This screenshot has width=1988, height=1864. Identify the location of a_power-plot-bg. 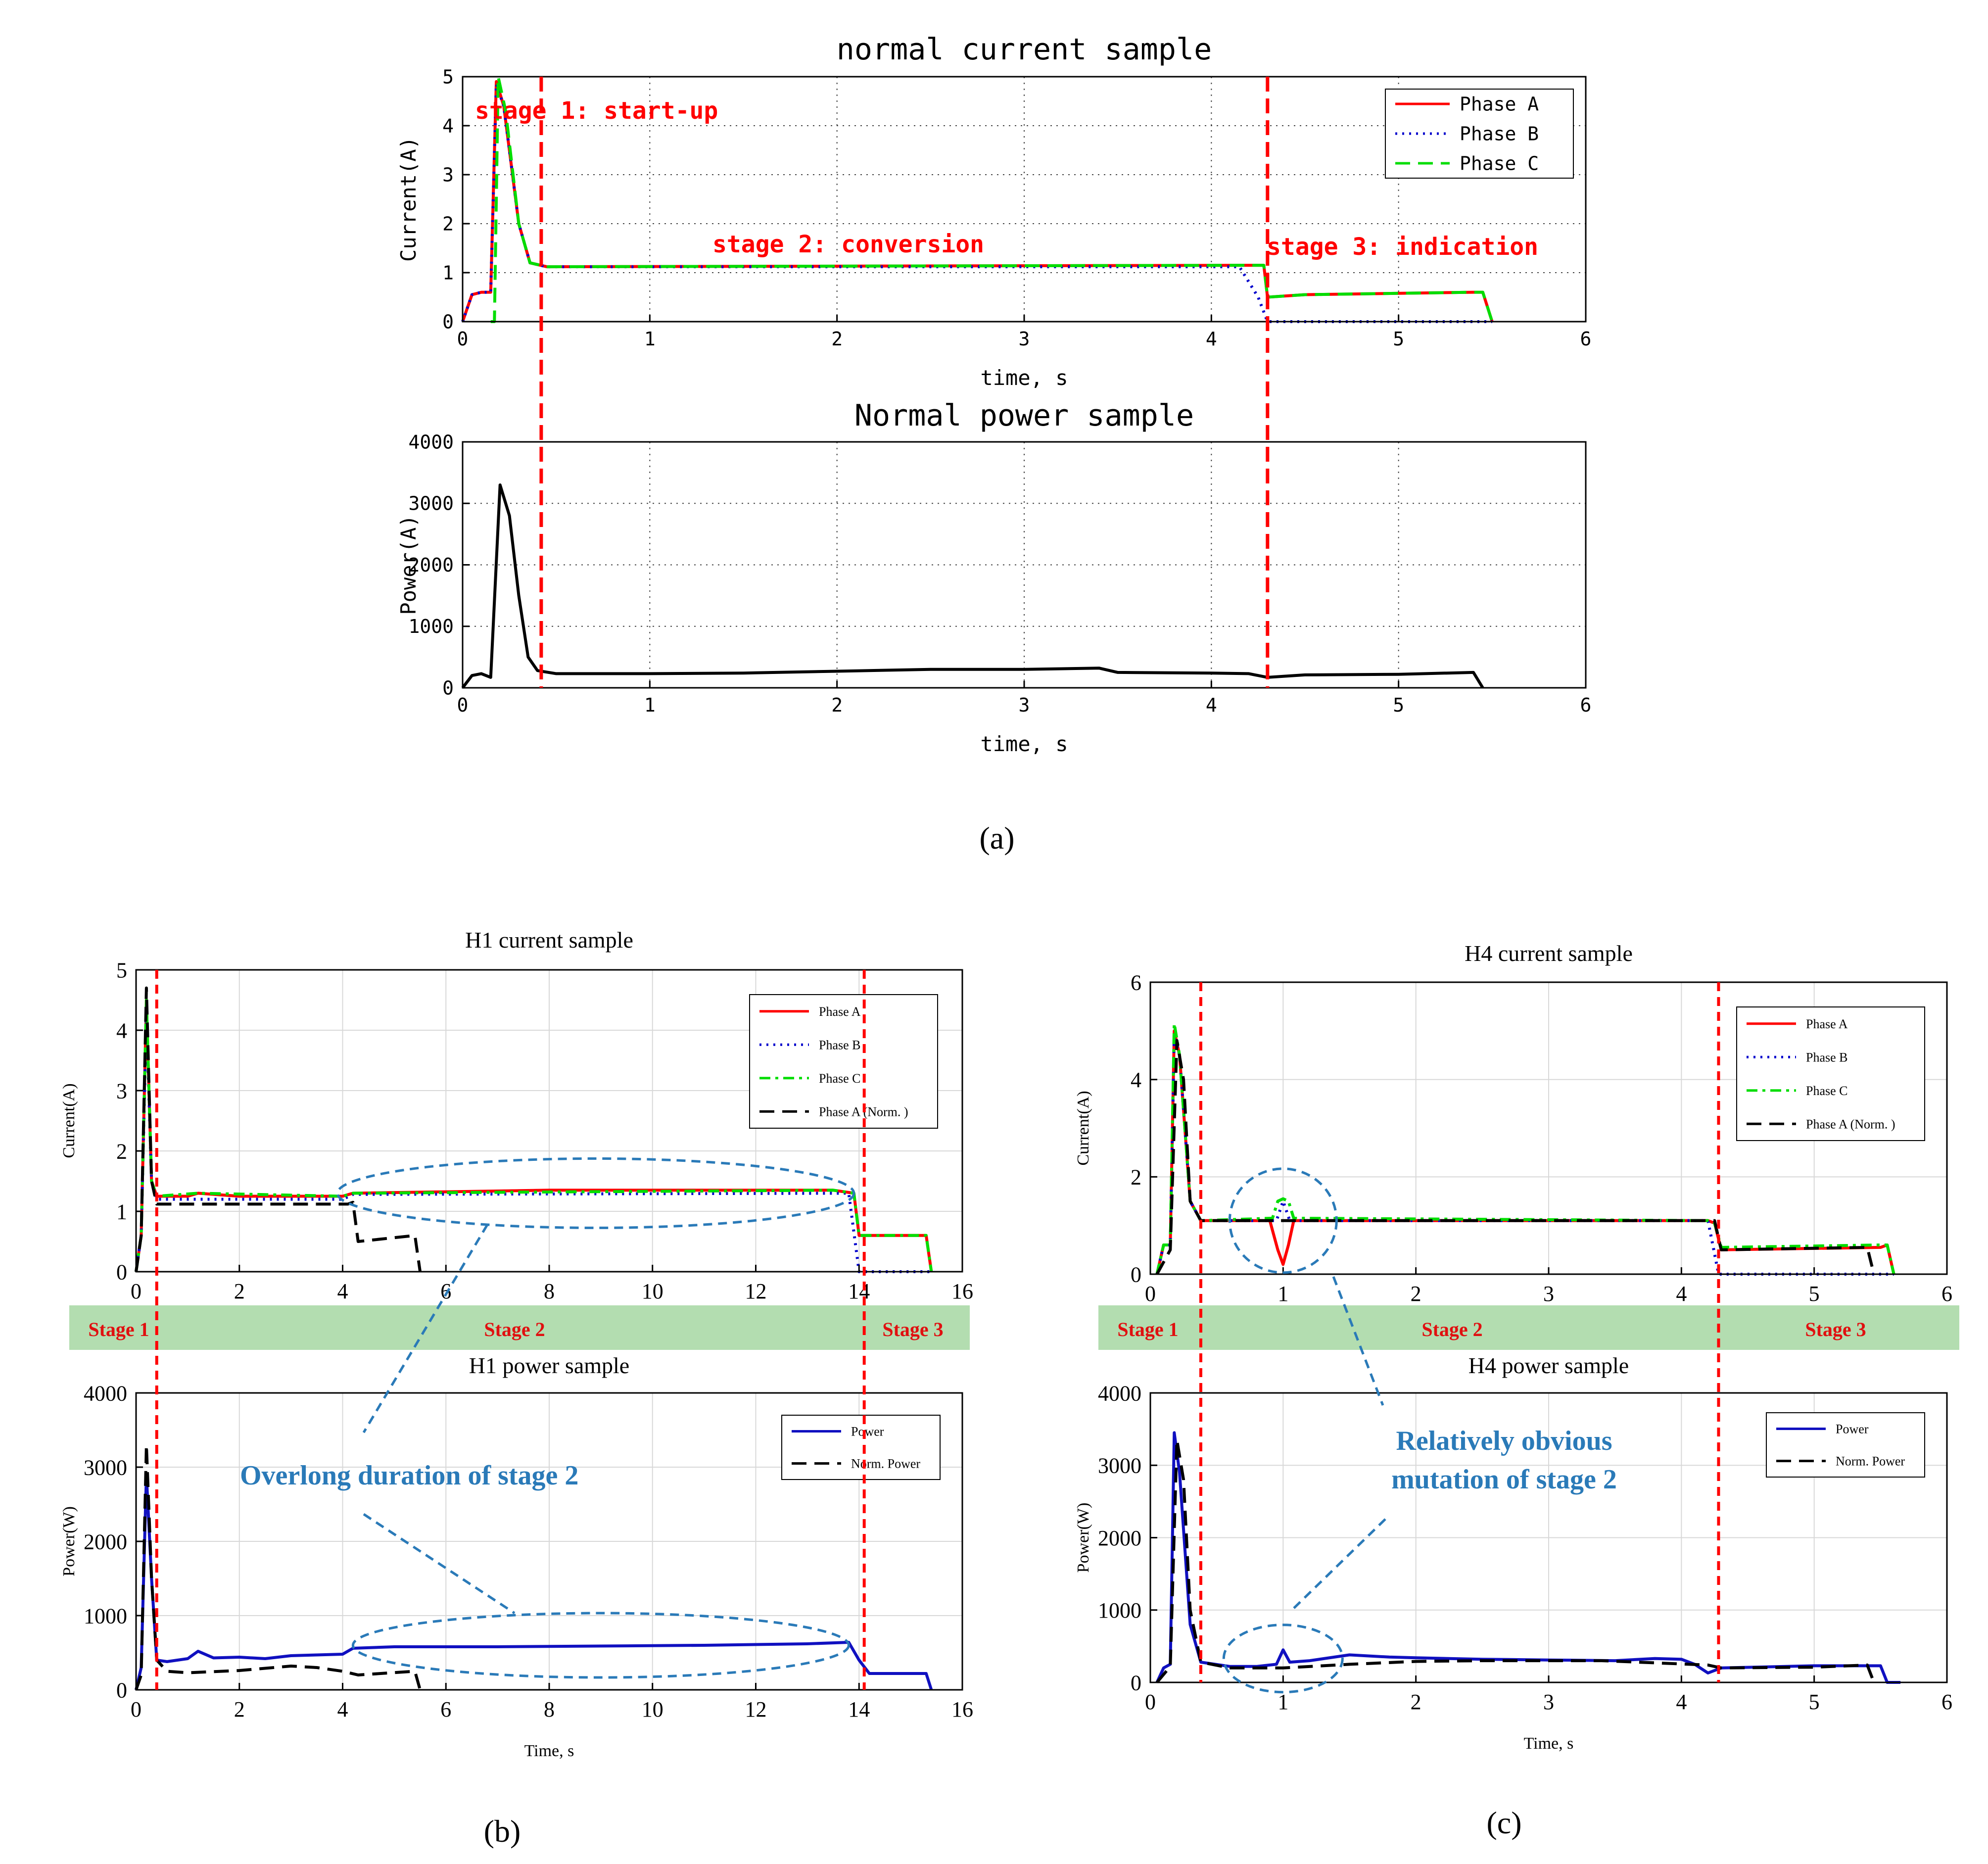
(1025, 565).